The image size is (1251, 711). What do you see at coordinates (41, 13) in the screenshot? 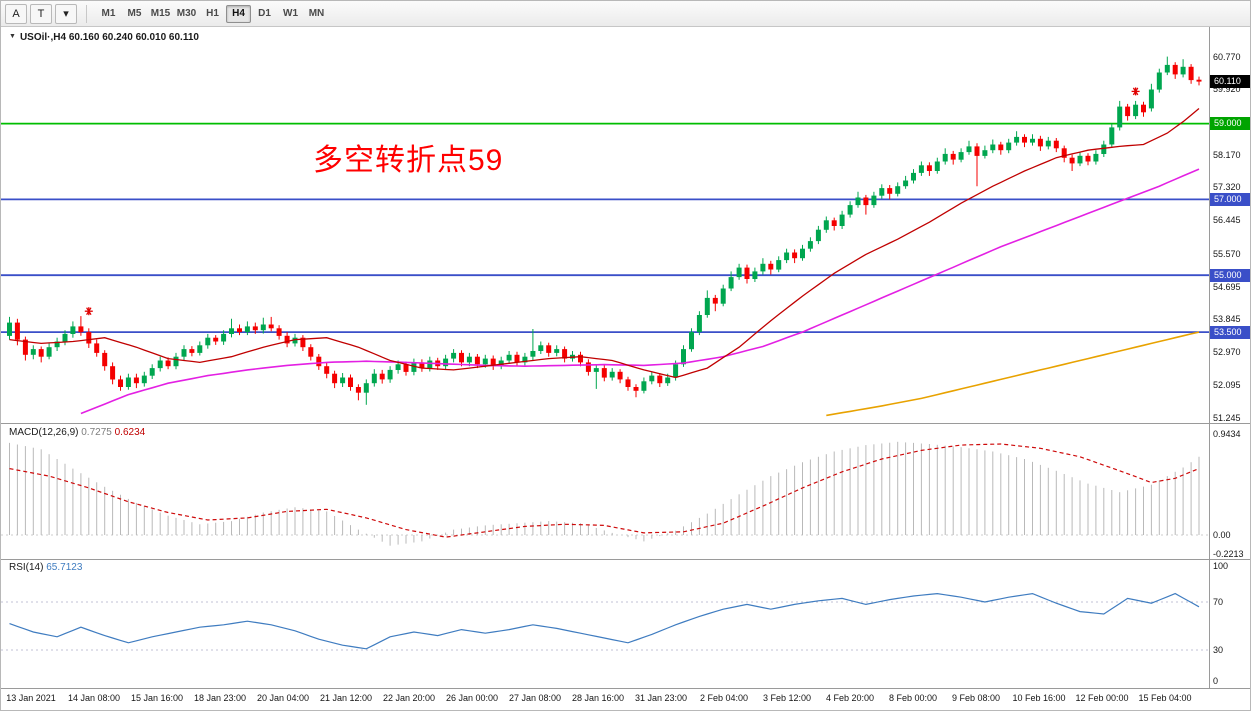
I see `text-tool-button: T` at bounding box center [41, 13].